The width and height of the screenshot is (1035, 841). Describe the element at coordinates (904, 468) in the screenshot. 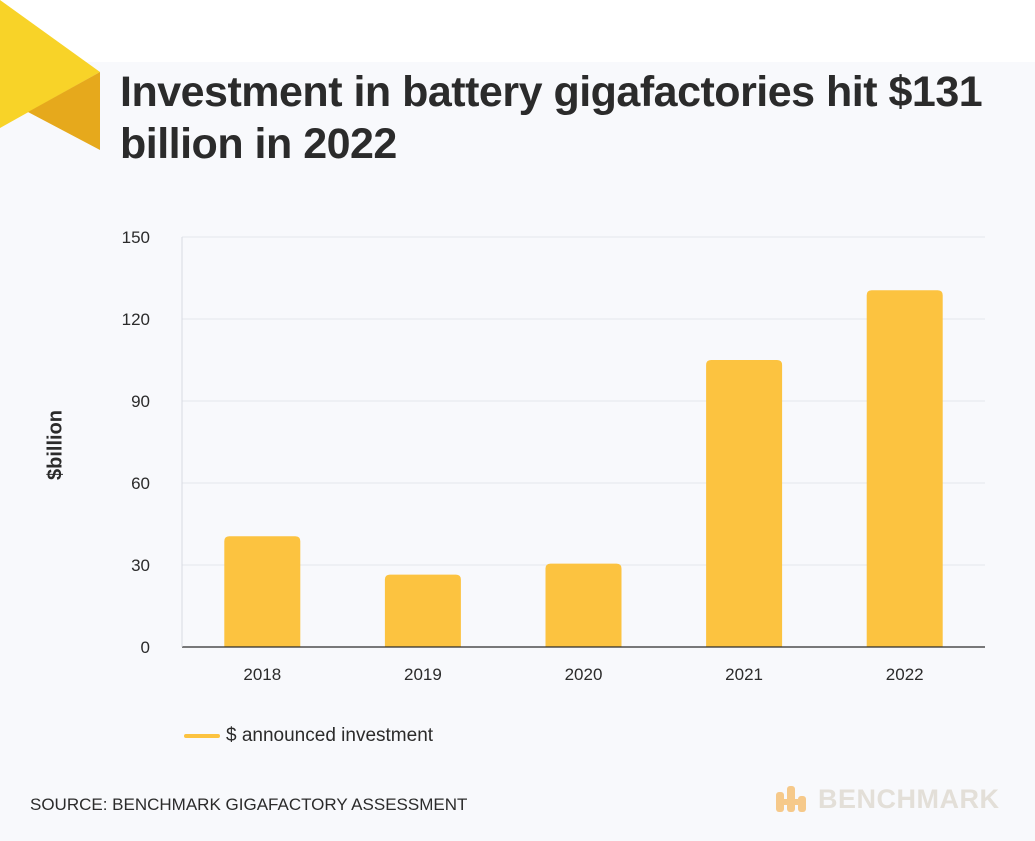

I see `bar-2022` at that location.